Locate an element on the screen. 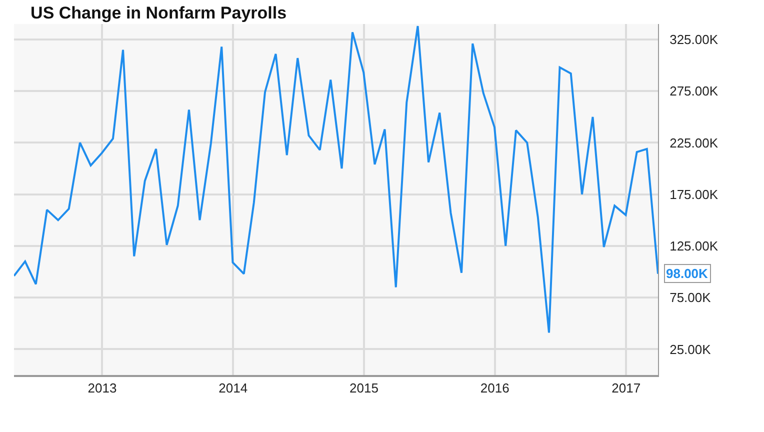  y-tick-label: 25.00K is located at coordinates (691, 349).